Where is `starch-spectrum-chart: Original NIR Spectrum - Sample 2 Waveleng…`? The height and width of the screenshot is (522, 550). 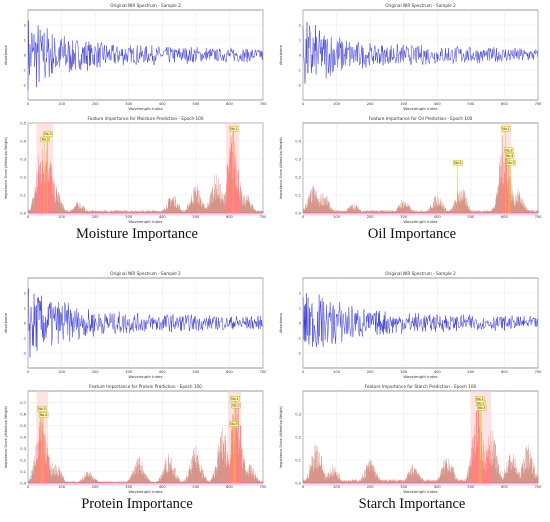
starch-spectrum-chart: Original NIR Spectrum - Sample 2 Waveleng… is located at coordinates (411, 325).